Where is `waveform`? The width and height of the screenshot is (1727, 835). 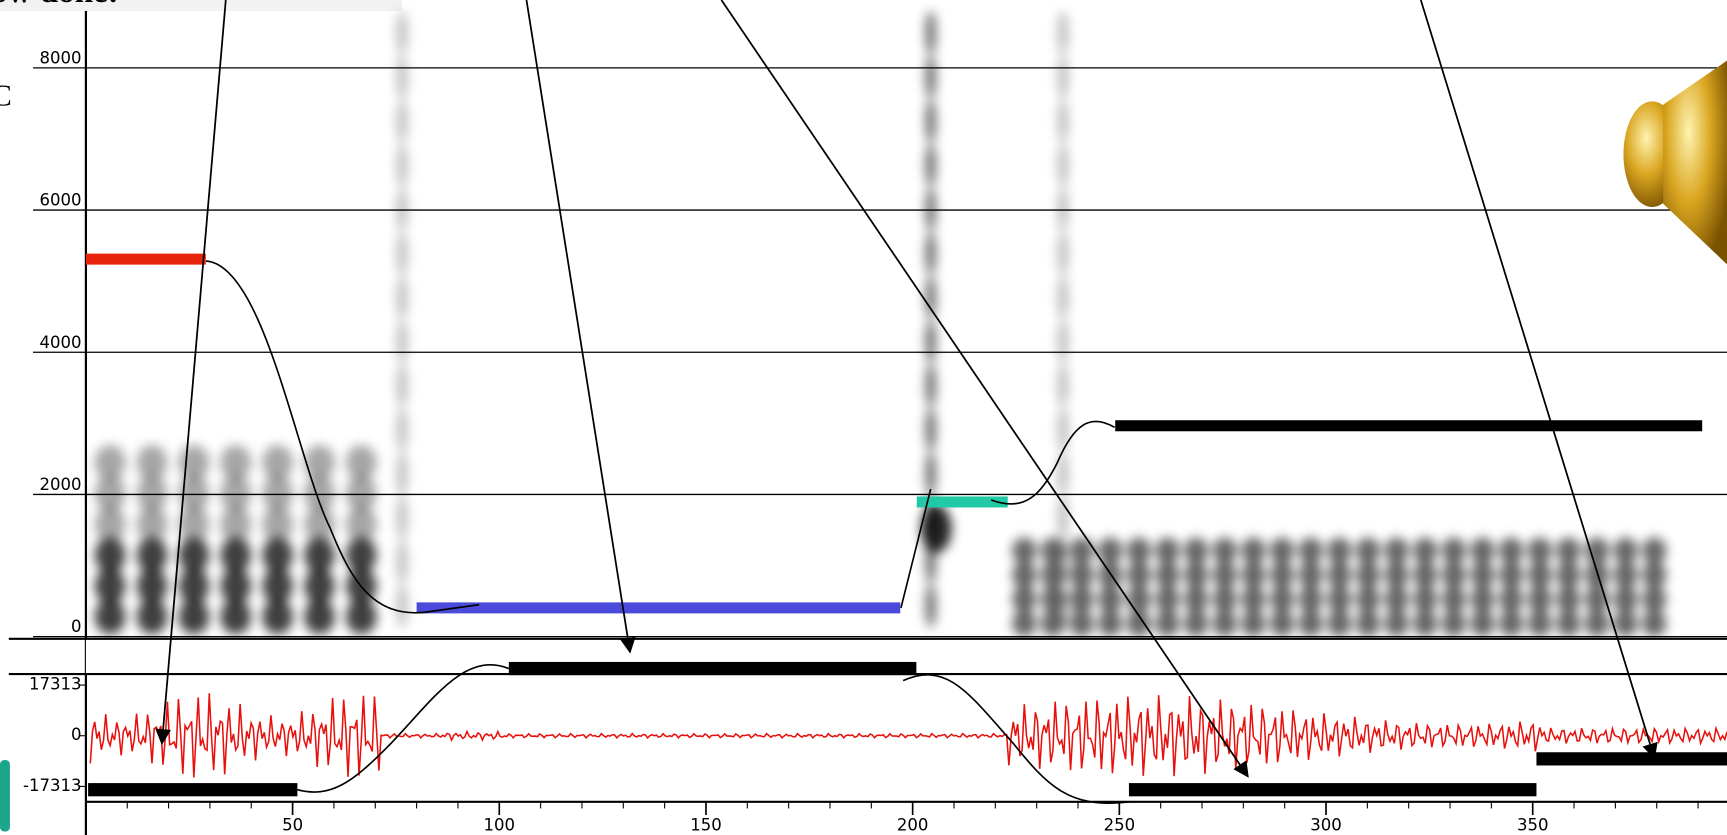
waveform is located at coordinates (908, 735).